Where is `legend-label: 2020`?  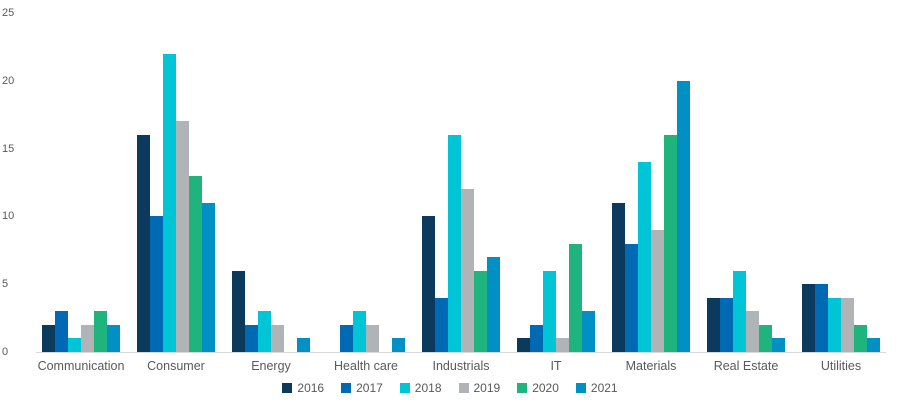 legend-label: 2020 is located at coordinates (545, 388).